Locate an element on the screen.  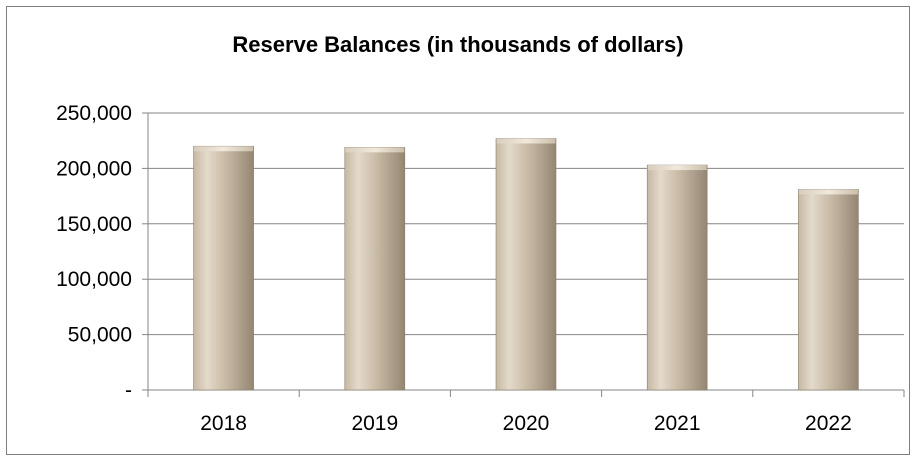
x-tick-label: 2022 is located at coordinates (828, 423).